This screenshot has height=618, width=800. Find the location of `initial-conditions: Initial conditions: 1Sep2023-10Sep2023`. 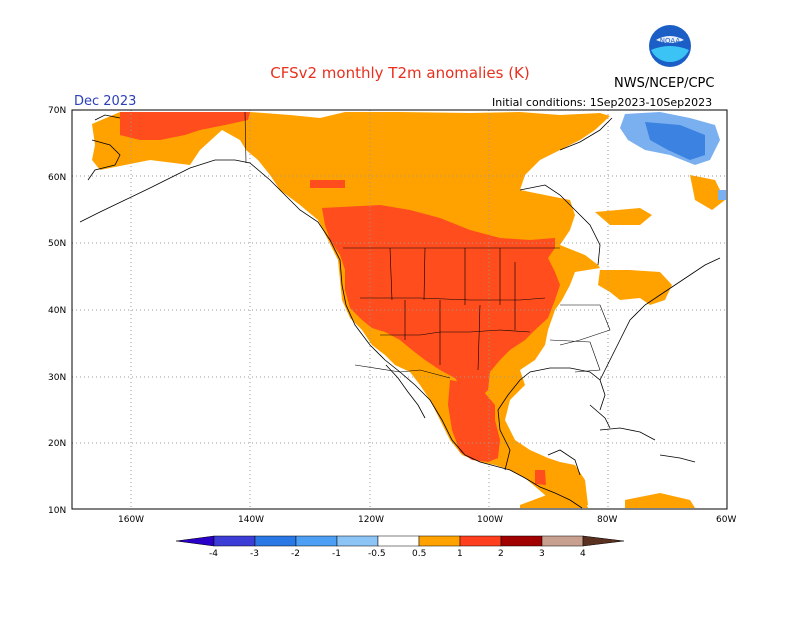

initial-conditions: Initial conditions: 1Sep2023-10Sep2023 is located at coordinates (602, 102).